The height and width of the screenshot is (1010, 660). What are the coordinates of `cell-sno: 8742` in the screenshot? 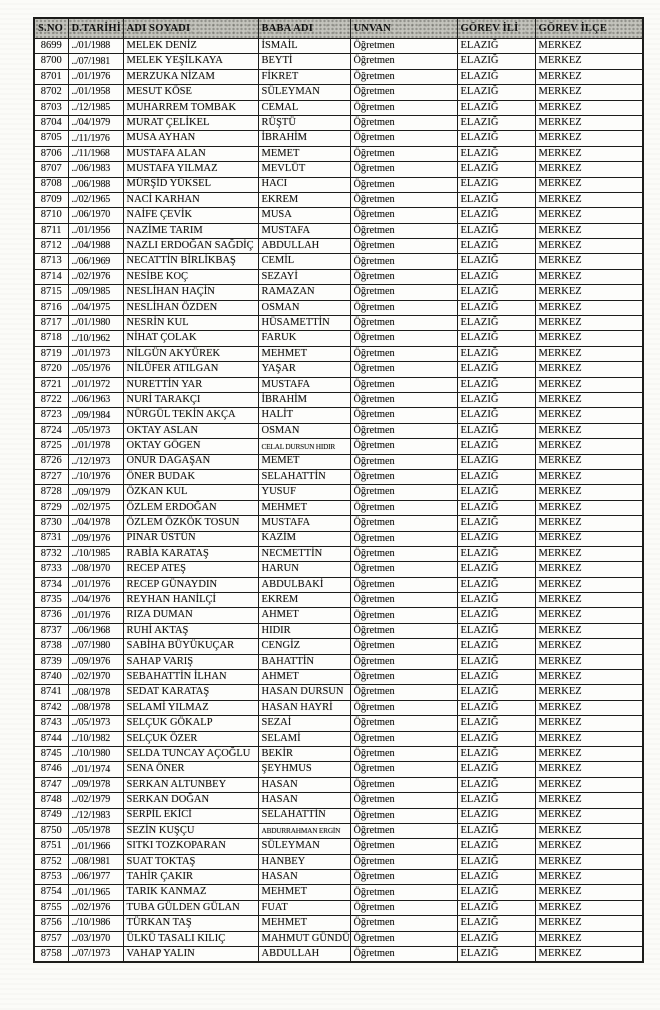 It's located at (51, 708).